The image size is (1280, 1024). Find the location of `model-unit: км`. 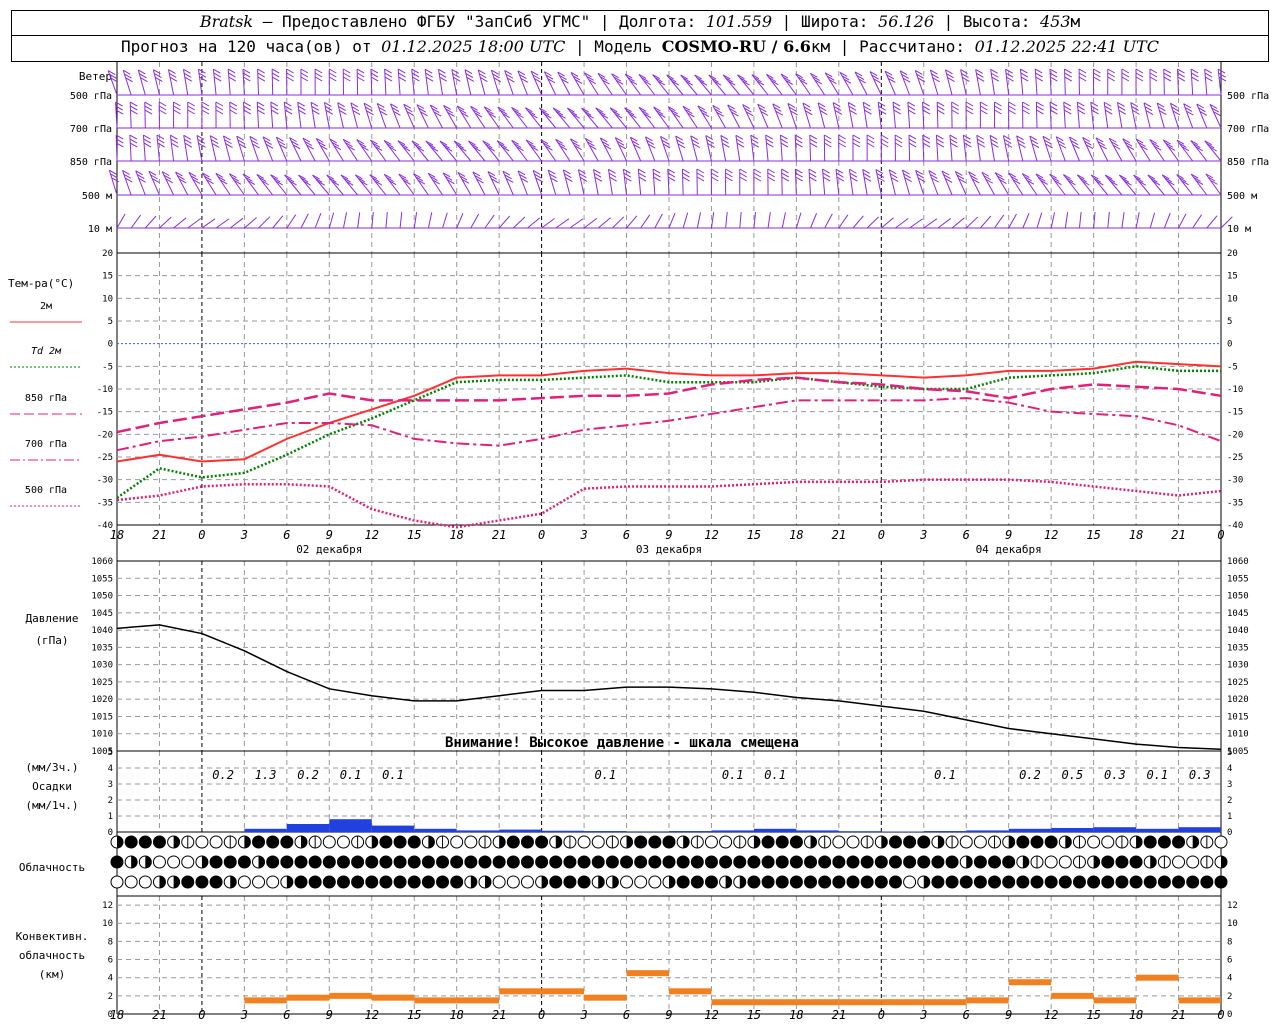

model-unit: км is located at coordinates (820, 46).